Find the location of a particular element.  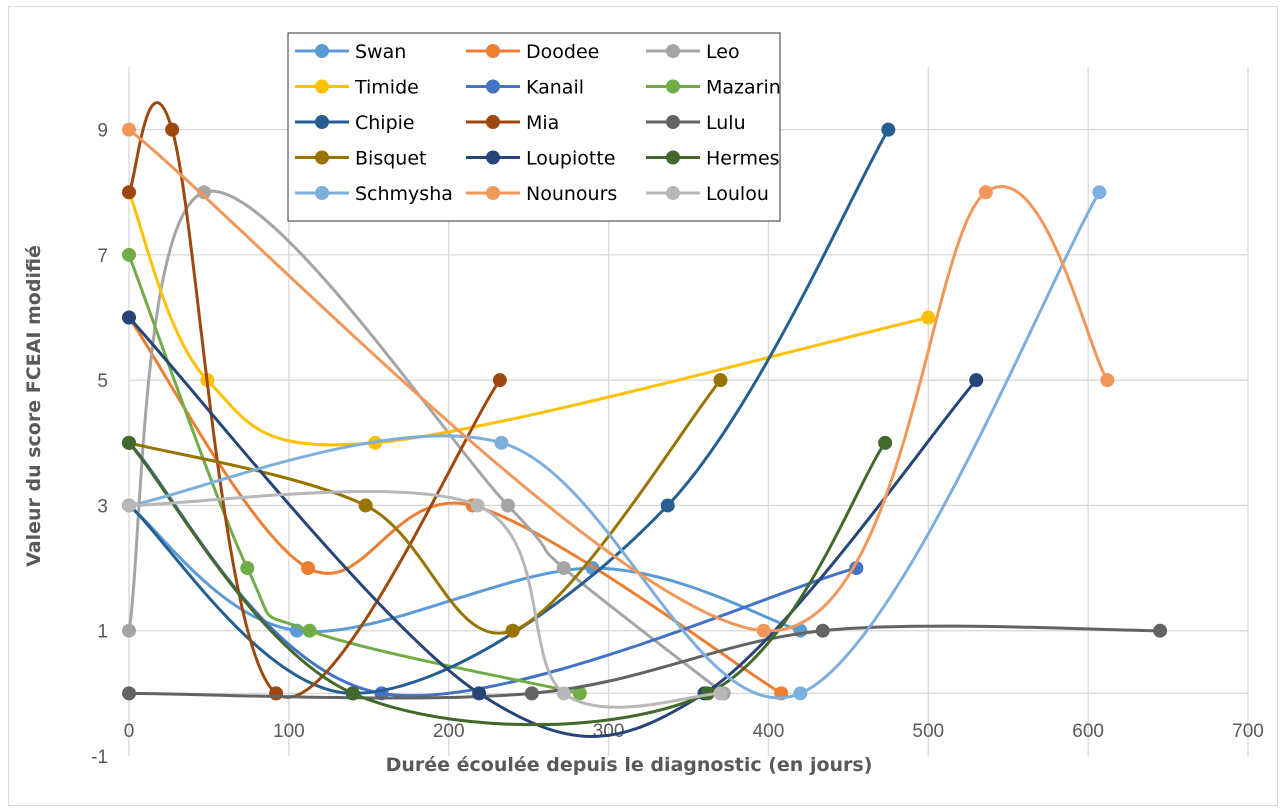

legend-entry-loulou: Loulou is located at coordinates (707, 194).